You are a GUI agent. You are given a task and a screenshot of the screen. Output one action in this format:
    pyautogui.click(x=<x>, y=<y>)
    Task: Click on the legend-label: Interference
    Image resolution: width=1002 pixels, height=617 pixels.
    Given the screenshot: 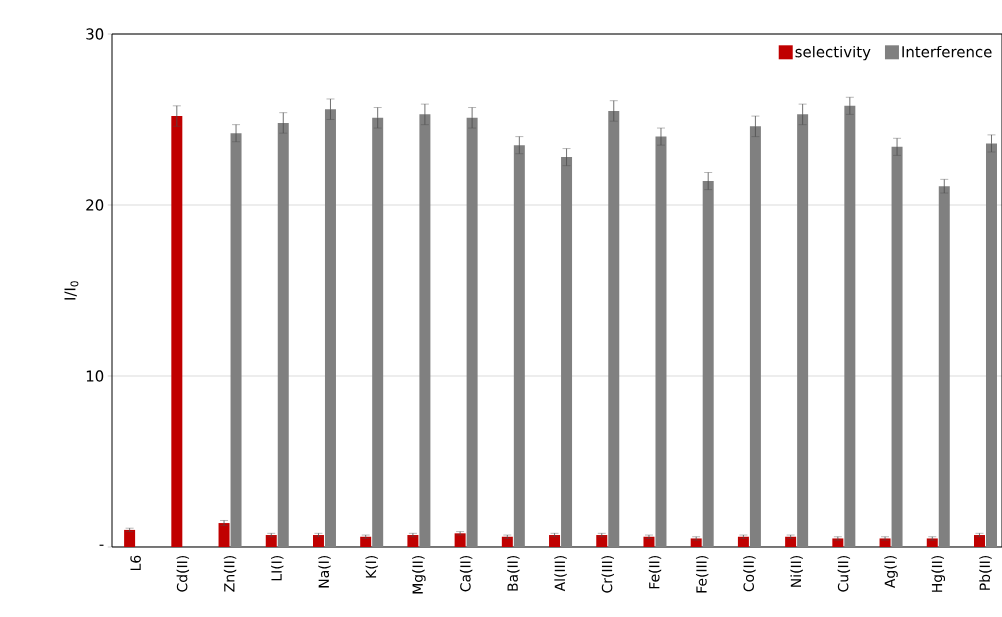 What is the action you would take?
    pyautogui.click(x=947, y=51)
    